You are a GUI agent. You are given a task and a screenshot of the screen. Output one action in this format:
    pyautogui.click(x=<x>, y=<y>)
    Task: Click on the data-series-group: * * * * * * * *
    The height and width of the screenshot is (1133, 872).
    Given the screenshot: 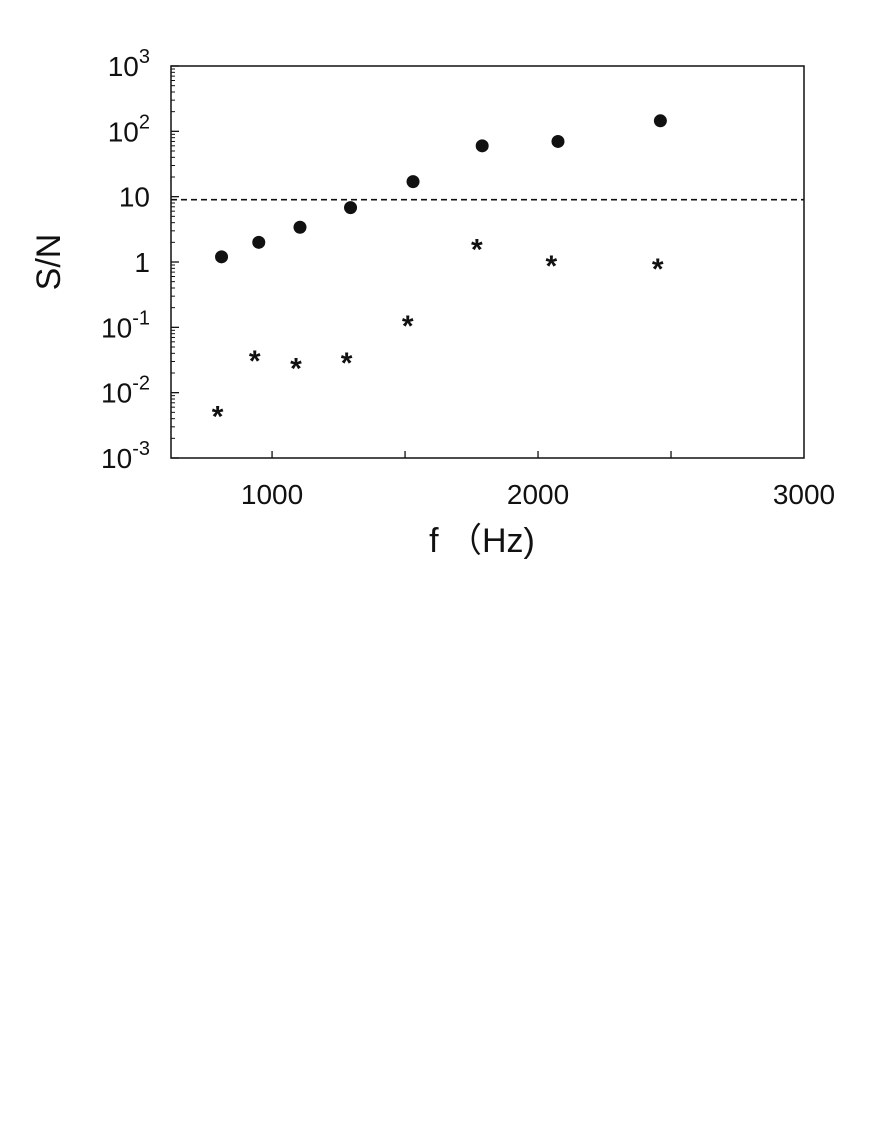 What is the action you would take?
    pyautogui.click(x=439, y=273)
    